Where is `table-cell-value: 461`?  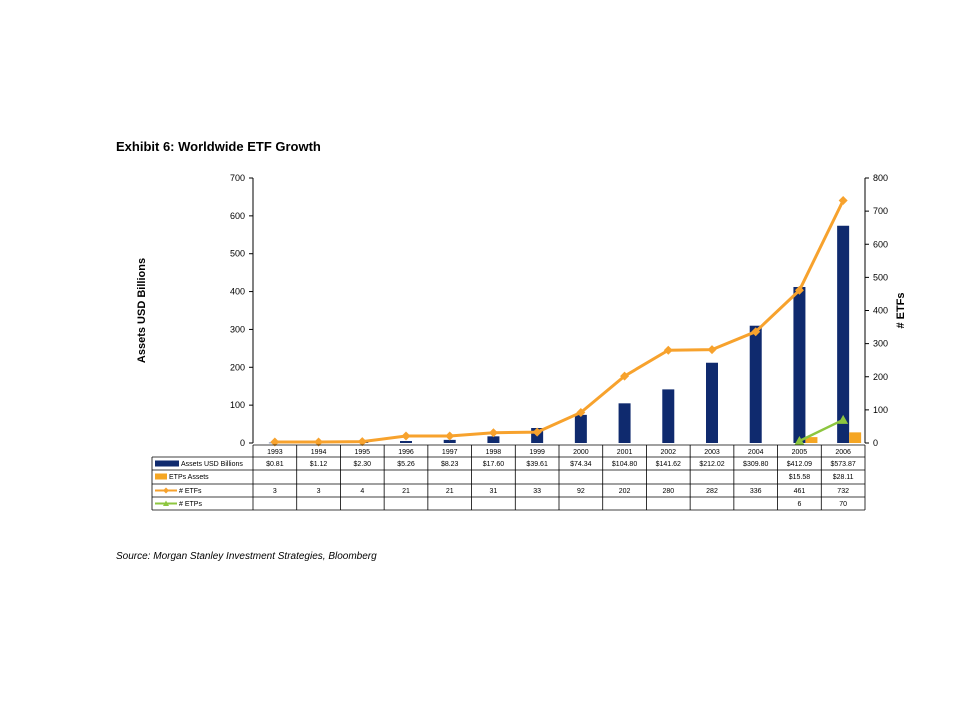
table-cell-value: 461 is located at coordinates (800, 491).